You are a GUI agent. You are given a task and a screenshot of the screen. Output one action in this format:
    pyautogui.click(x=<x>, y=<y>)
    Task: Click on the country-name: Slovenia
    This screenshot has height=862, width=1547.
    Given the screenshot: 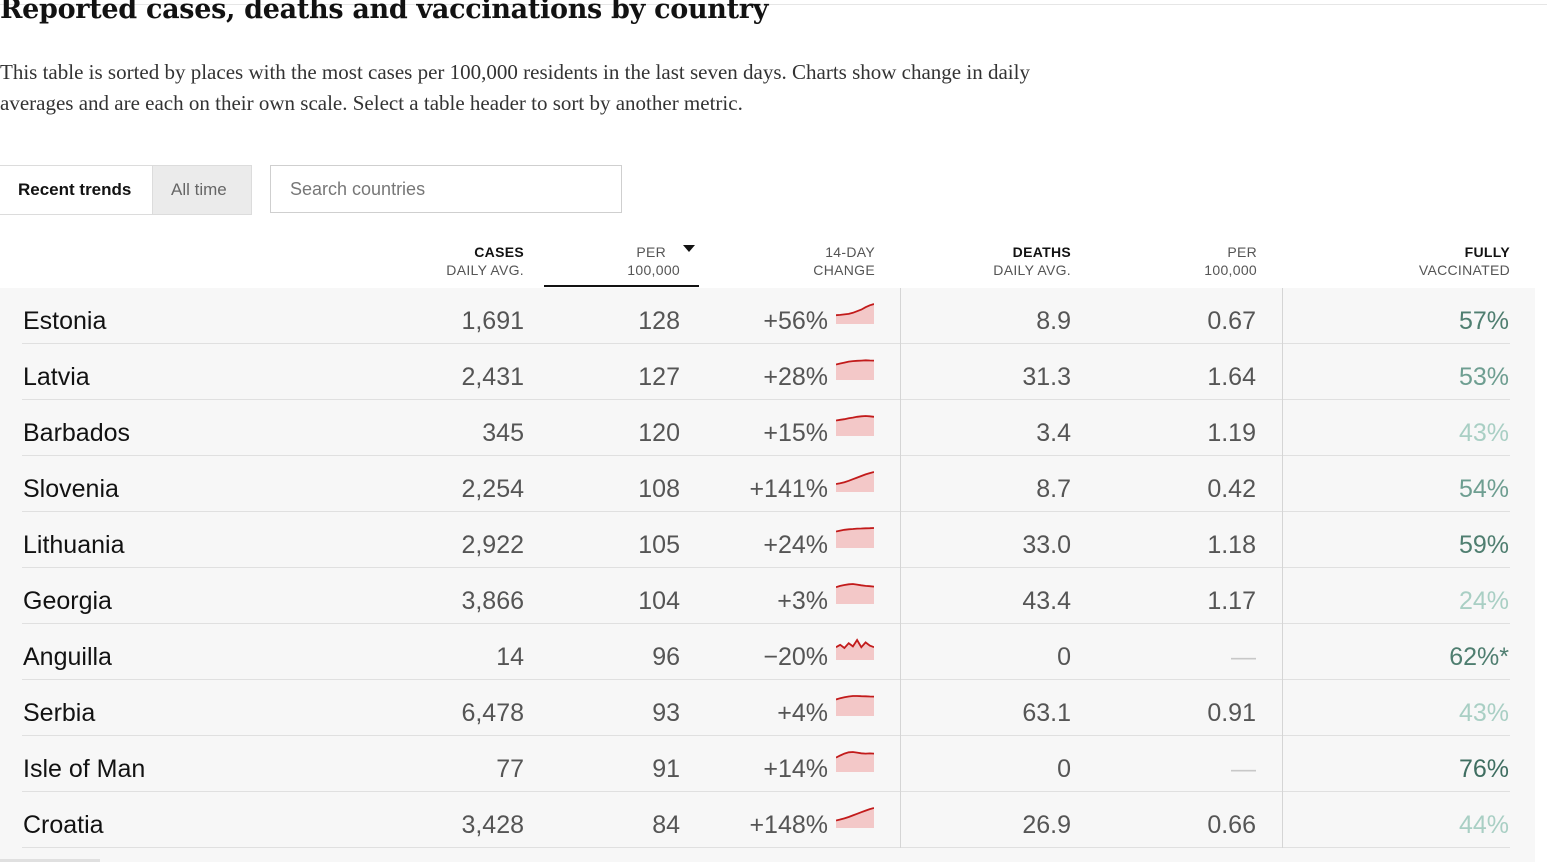 What is the action you would take?
    pyautogui.click(x=71, y=489)
    